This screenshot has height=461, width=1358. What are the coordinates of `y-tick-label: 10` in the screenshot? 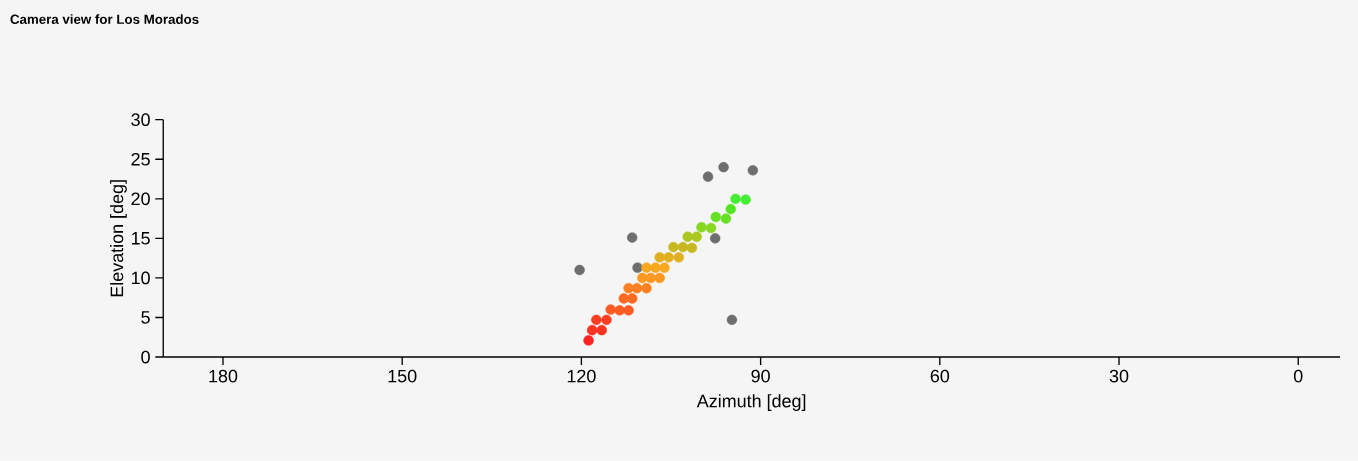 It's located at (140, 278).